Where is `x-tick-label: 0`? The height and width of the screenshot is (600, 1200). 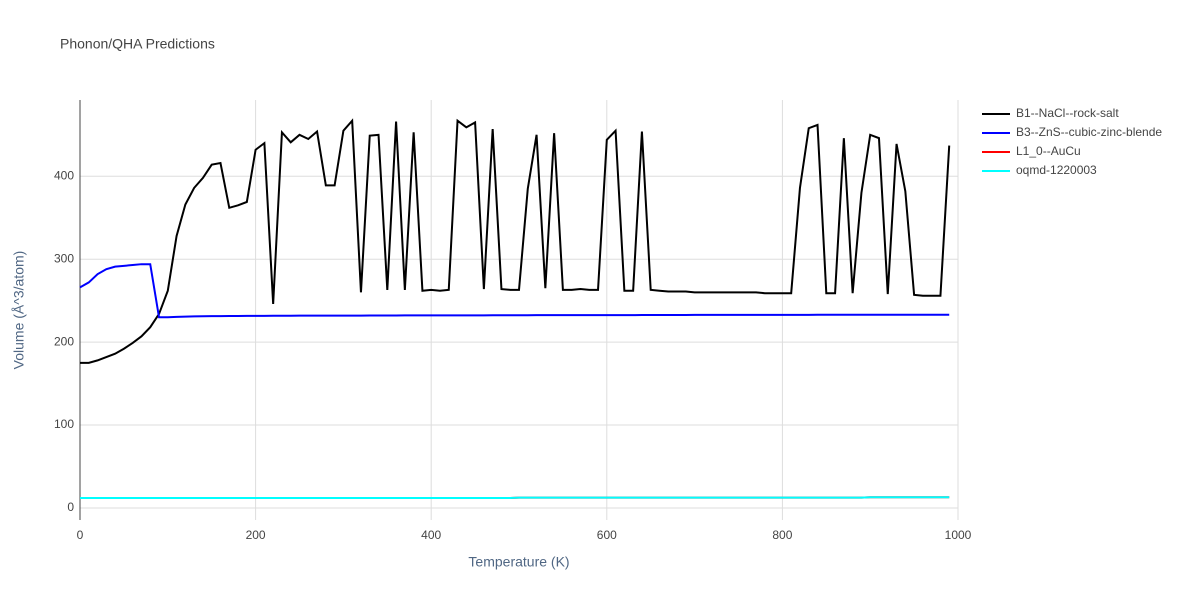 x-tick-label: 0 is located at coordinates (80, 535).